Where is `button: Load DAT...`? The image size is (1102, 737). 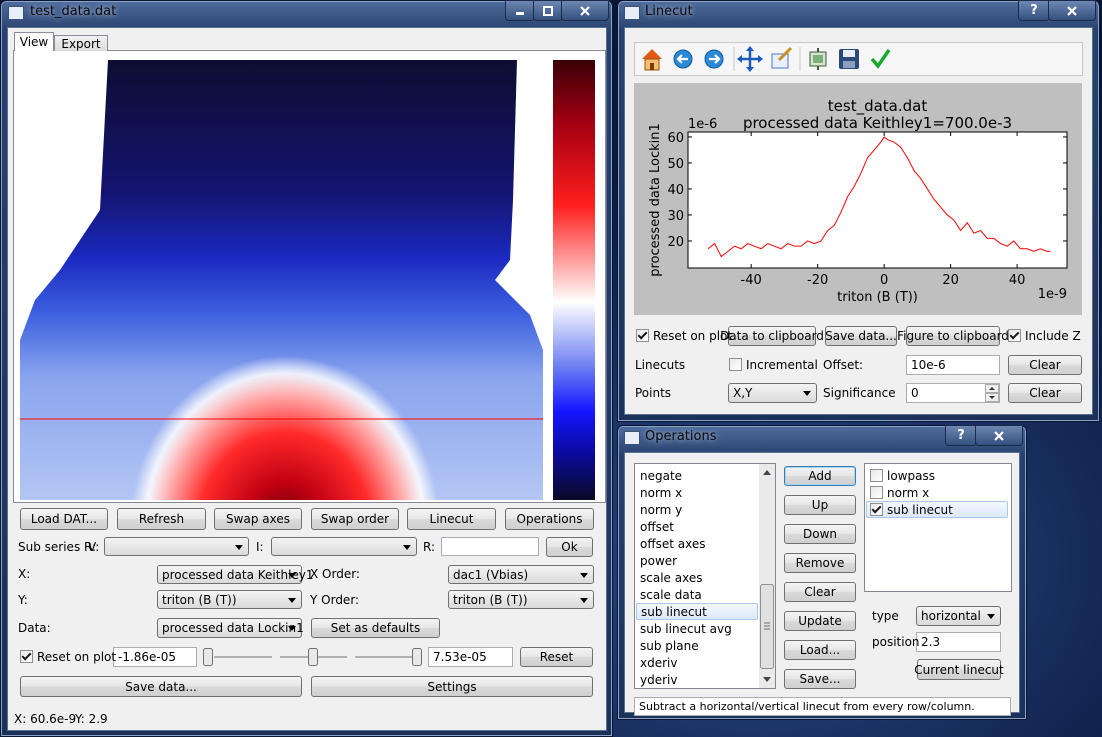
button: Load DAT... is located at coordinates (64, 519).